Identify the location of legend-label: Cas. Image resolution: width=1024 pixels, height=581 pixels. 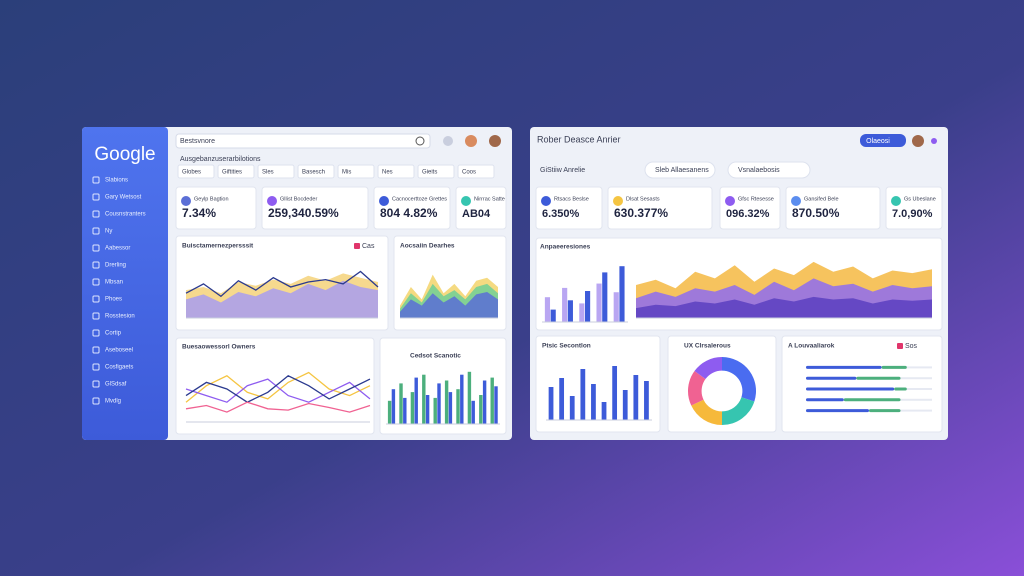
(368, 246).